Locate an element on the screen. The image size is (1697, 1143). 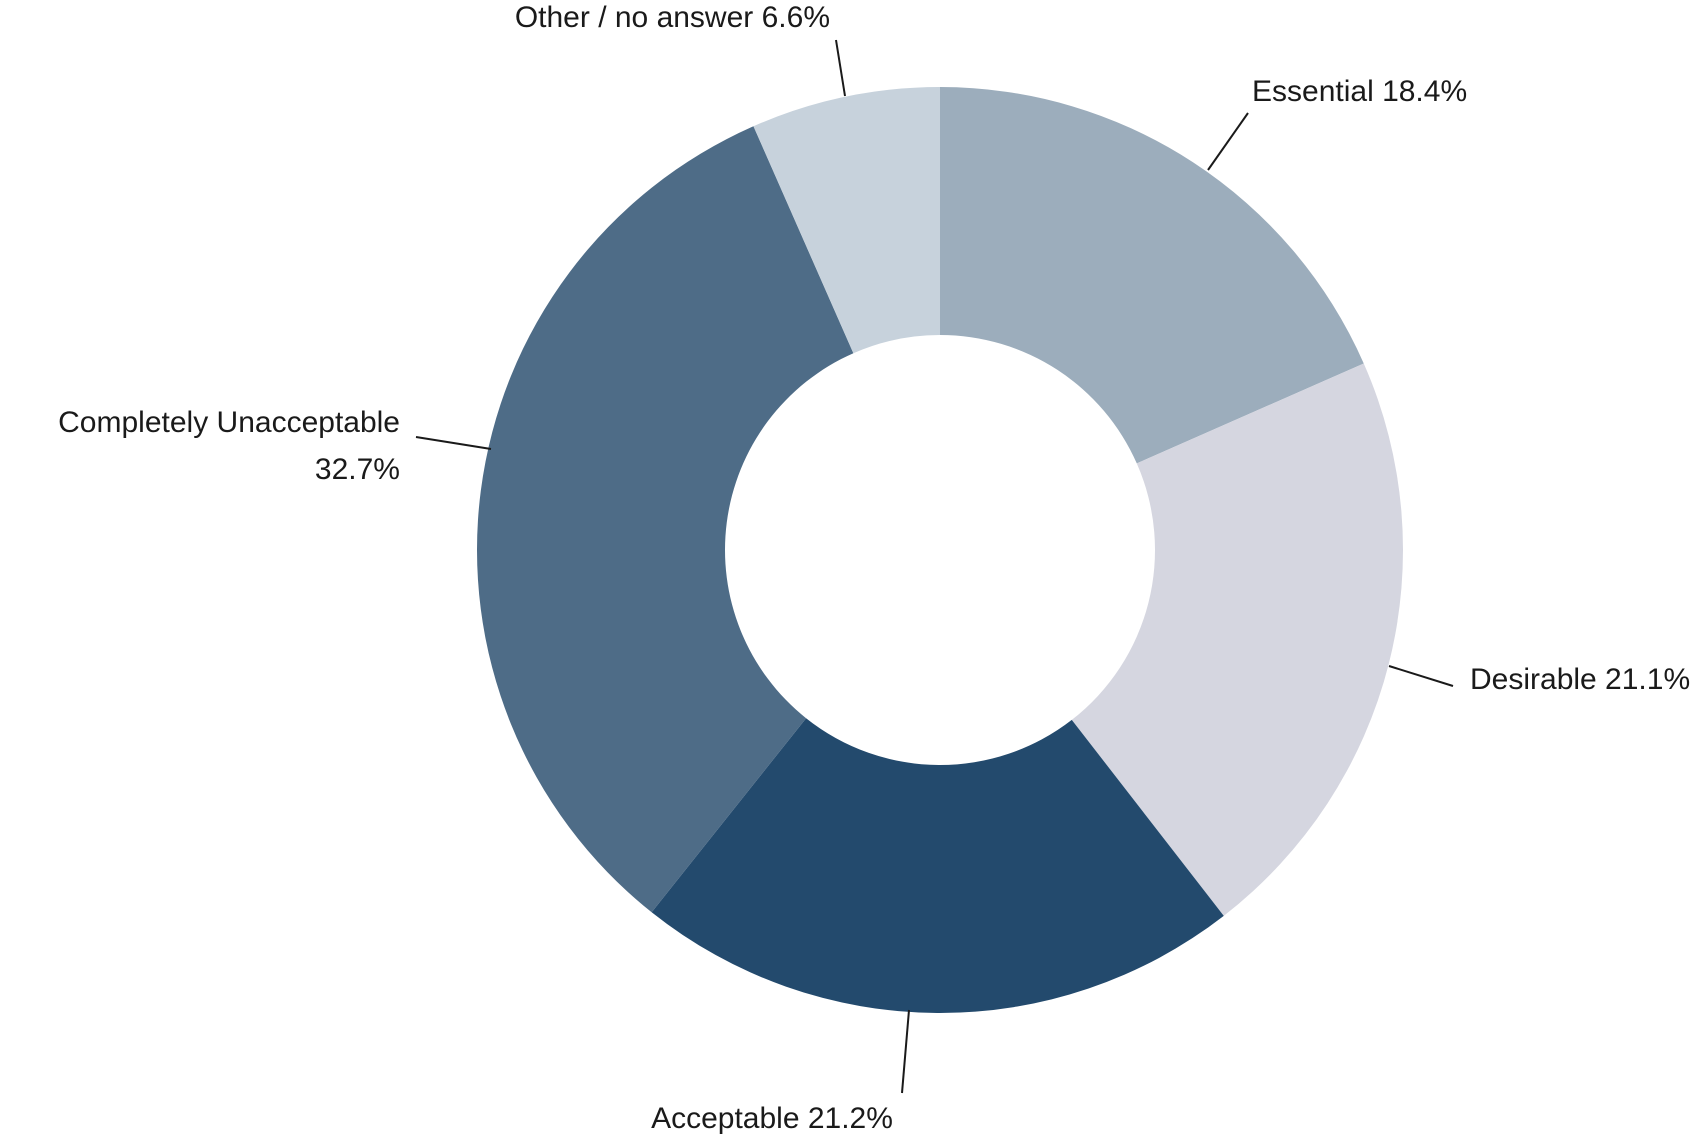
slice-label-acceptable: Acceptable 21.2% is located at coordinates (772, 1118).